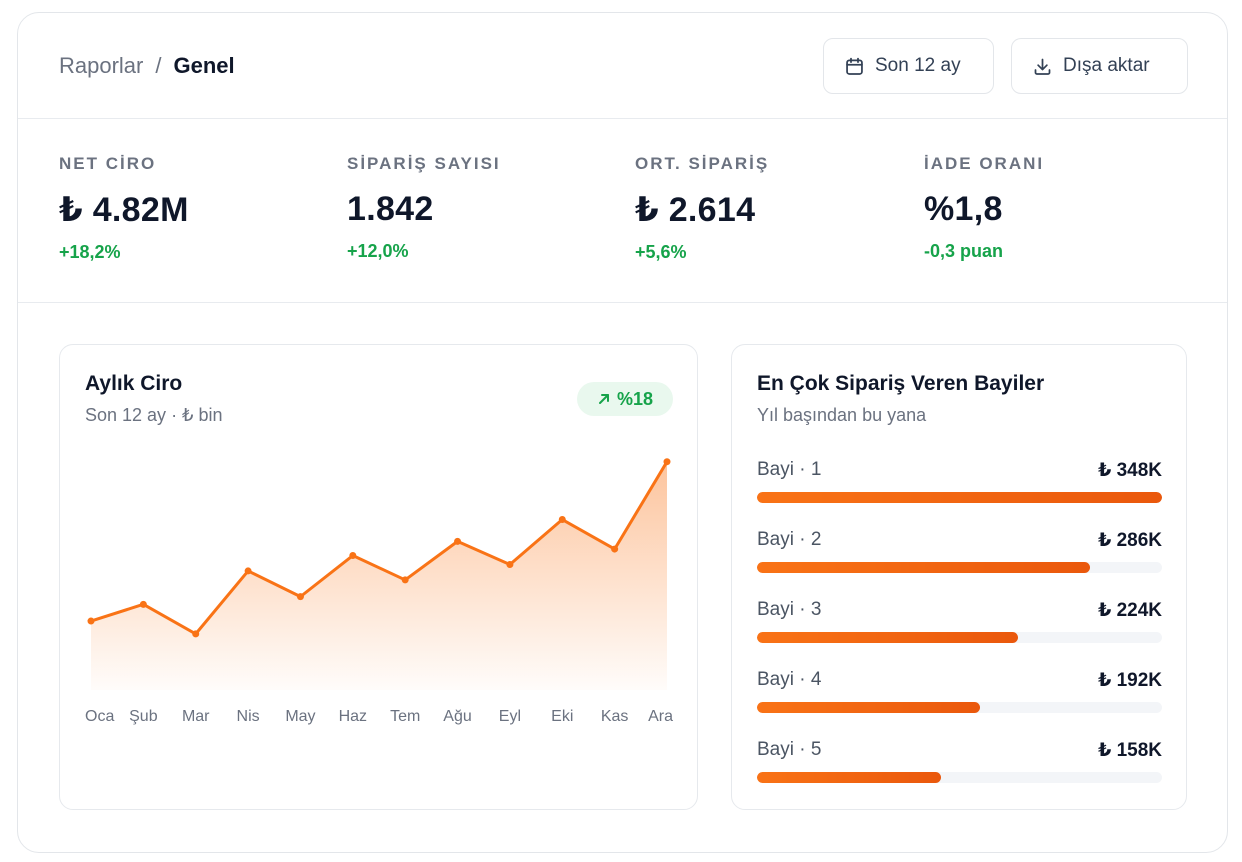  Describe the element at coordinates (963, 209) in the screenshot. I see `kpi-value: %1,8` at that location.